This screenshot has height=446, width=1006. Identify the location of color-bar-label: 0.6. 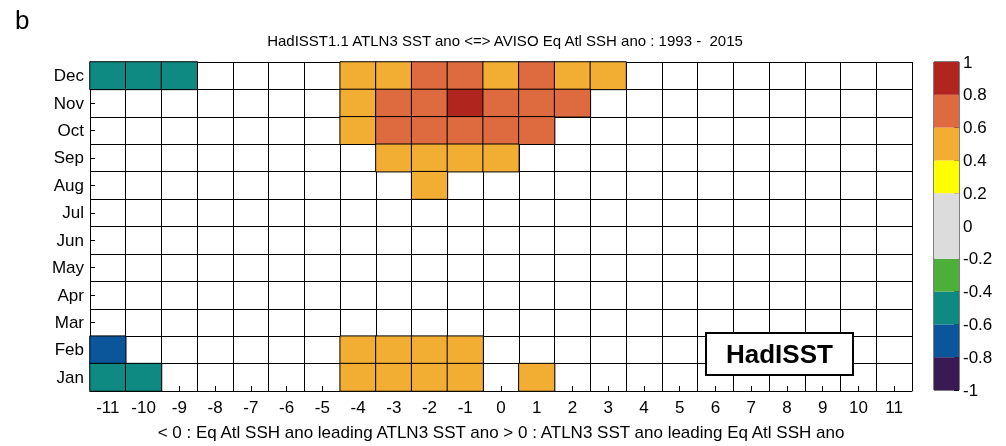
(975, 128).